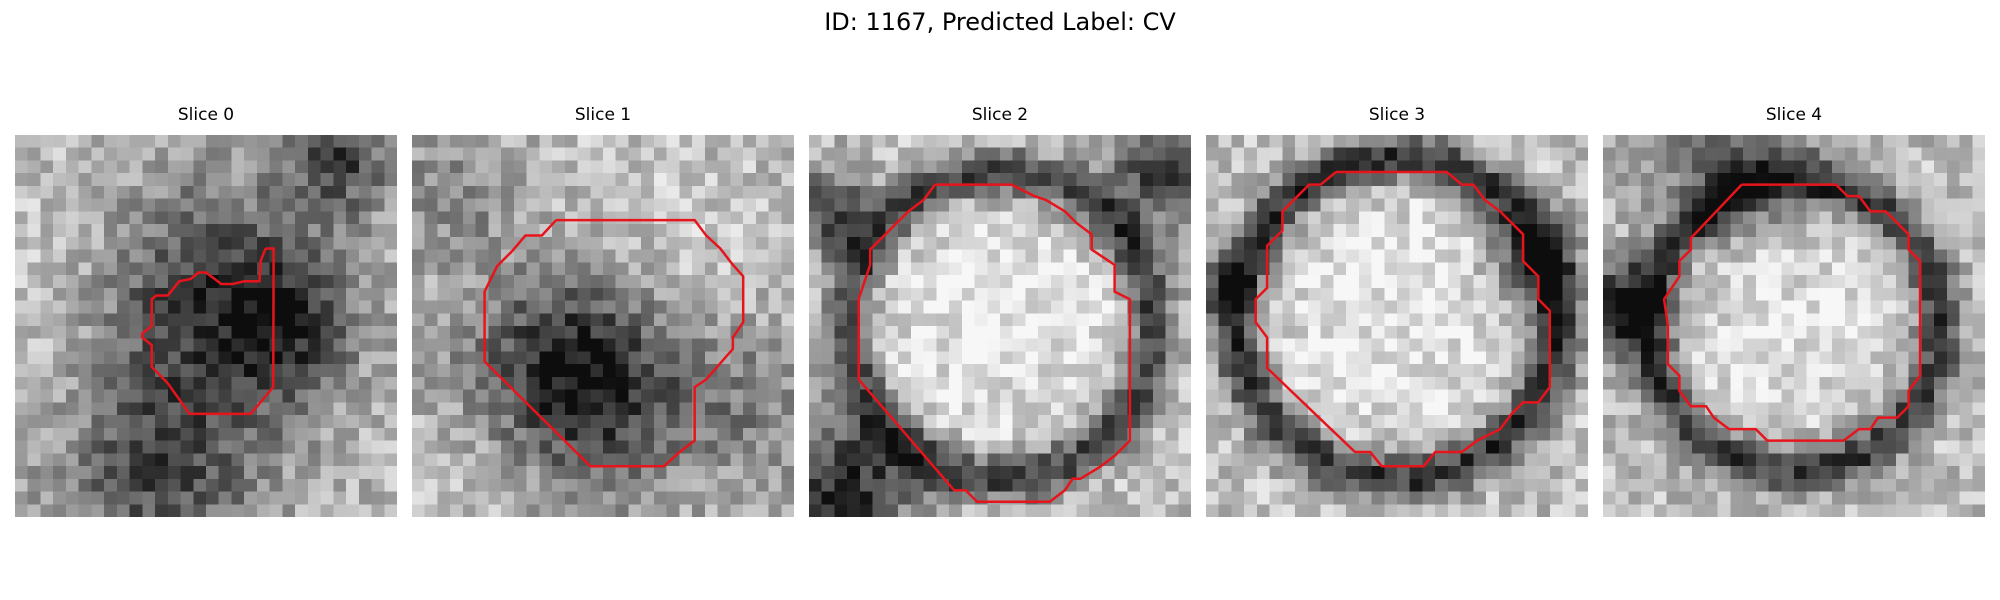 The height and width of the screenshot is (600, 2000). What do you see at coordinates (1794, 115) in the screenshot?
I see `slice-title-4: Slice 4` at bounding box center [1794, 115].